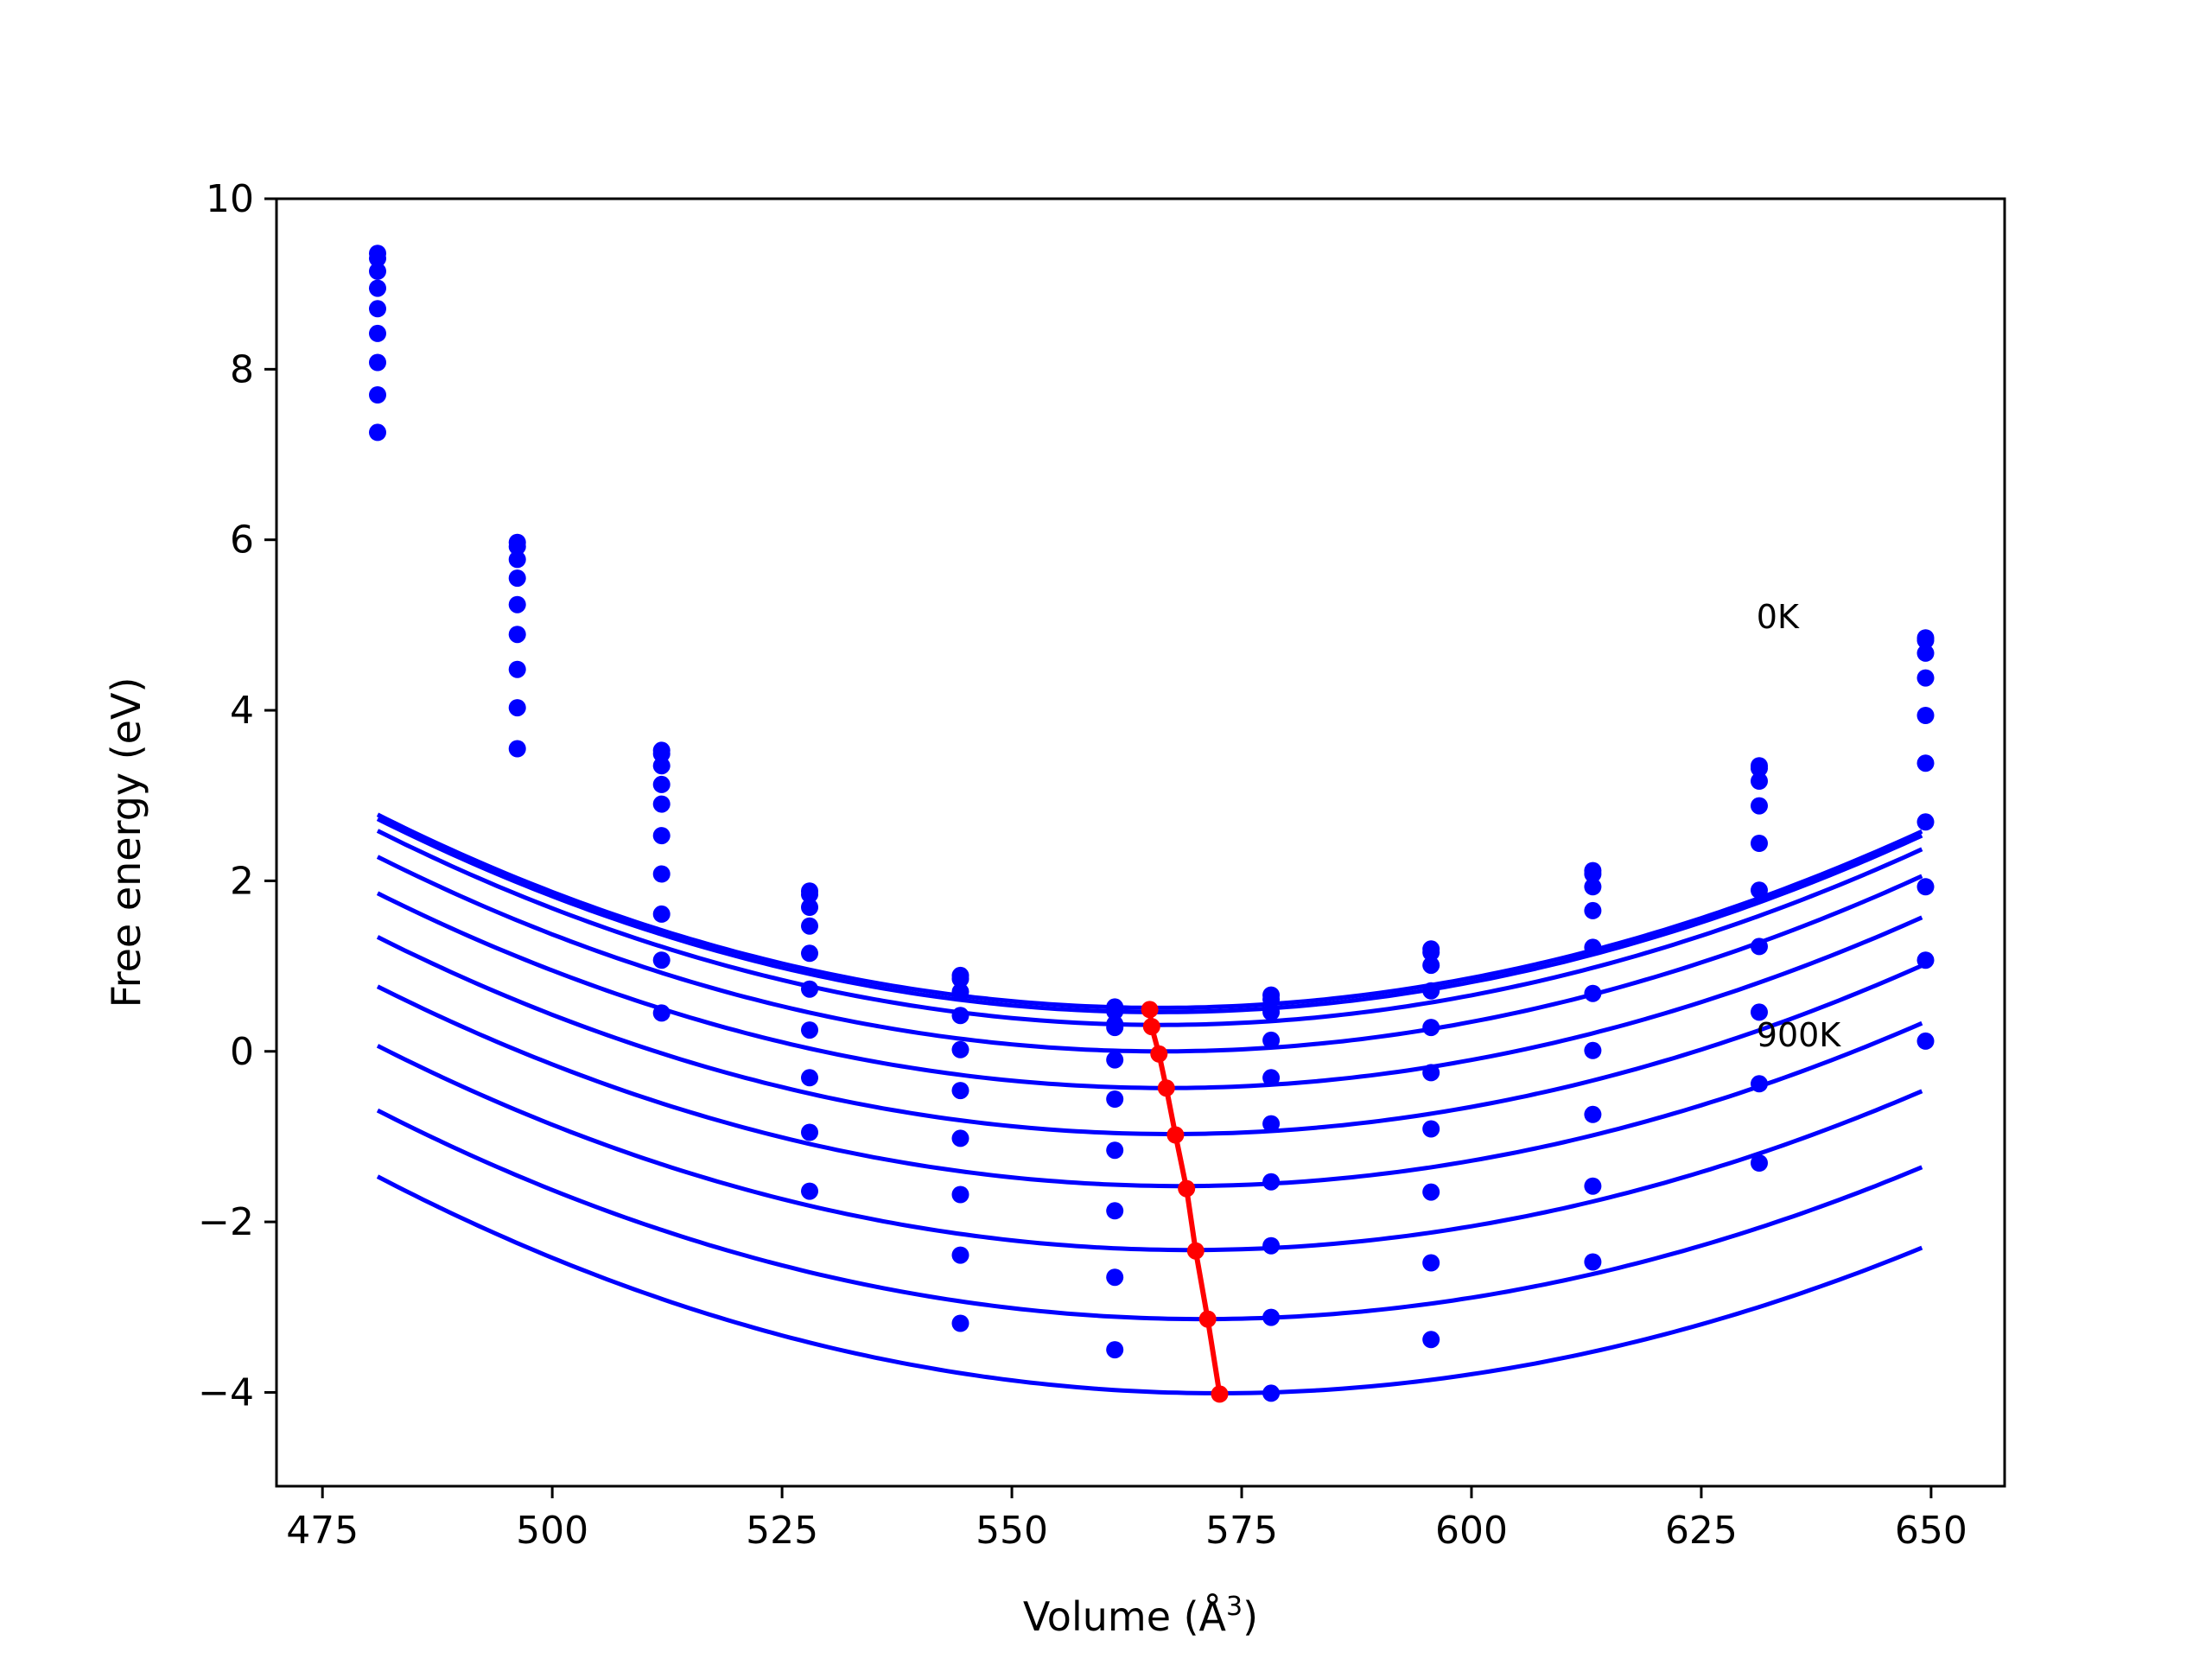 Image resolution: width=2212 pixels, height=1659 pixels. What do you see at coordinates (1778, 617) in the screenshot?
I see `temperature-annotation: 0K` at bounding box center [1778, 617].